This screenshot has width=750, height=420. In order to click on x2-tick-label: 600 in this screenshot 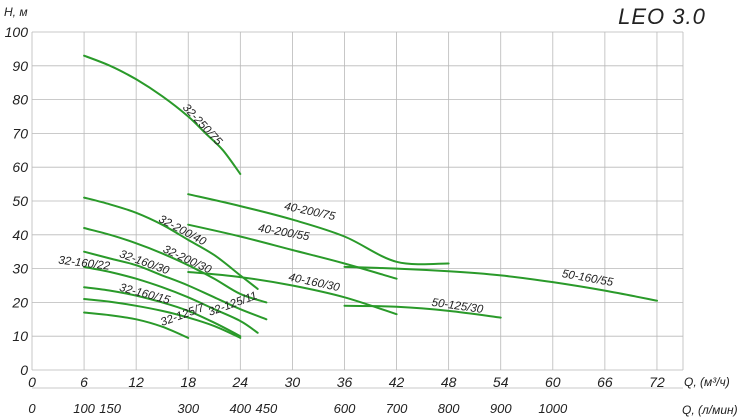, I will do `click(345, 408)`.